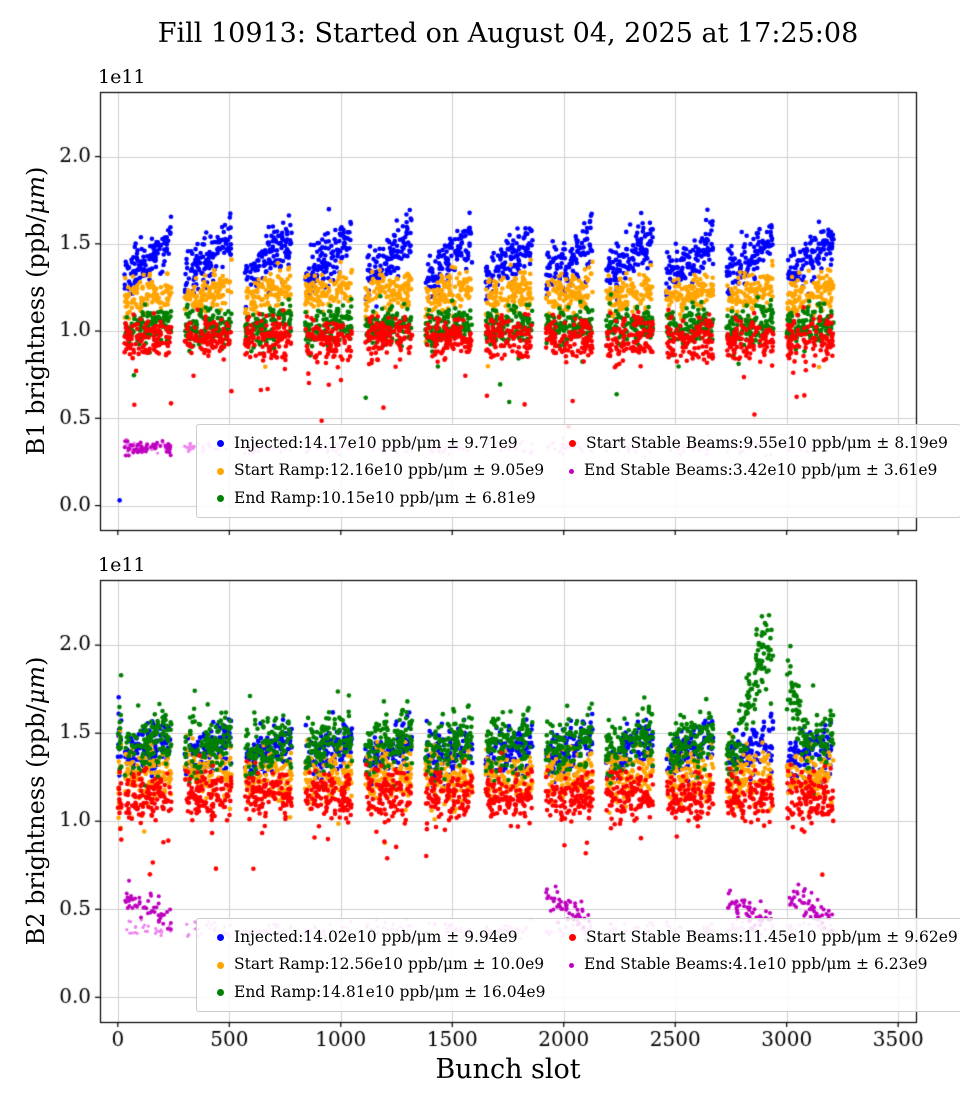  I want to click on legend-label: Injected:14.02e10 ppb/μm ± 9.94e9, so click(376, 937).